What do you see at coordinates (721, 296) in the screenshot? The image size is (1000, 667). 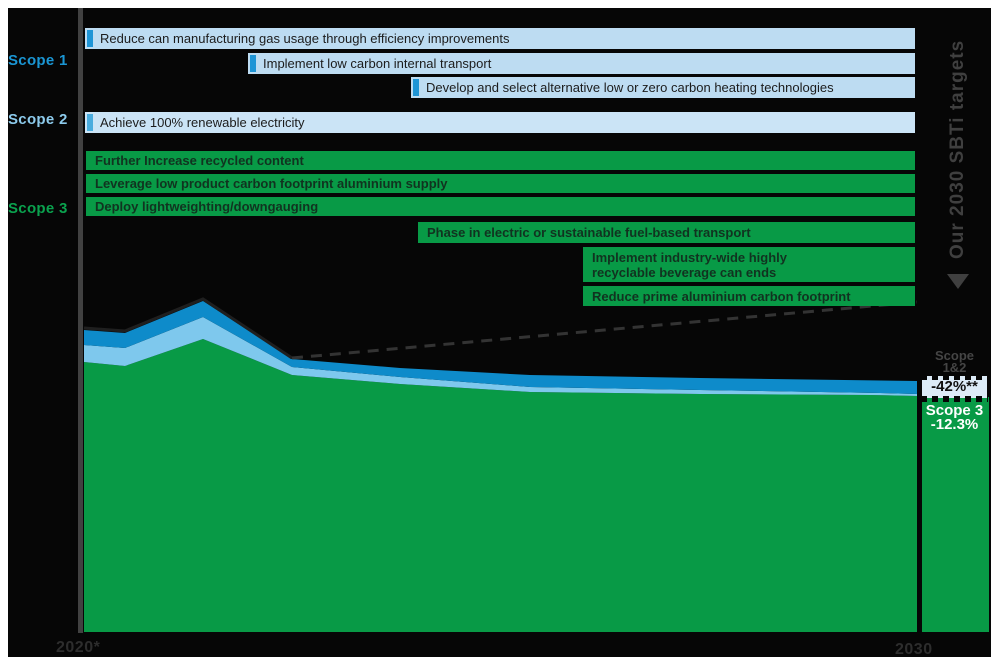 I see `bar-label: Reduce prime aluminium carbon footprint` at bounding box center [721, 296].